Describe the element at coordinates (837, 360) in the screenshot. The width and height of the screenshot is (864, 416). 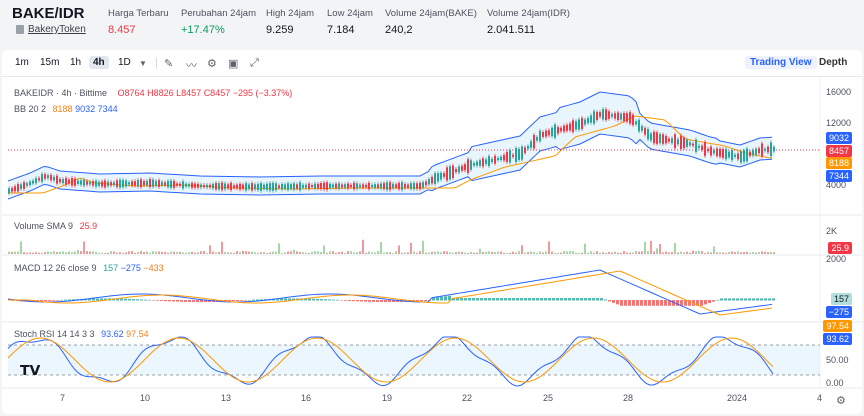
I see `stoch-axis-50: 50.00` at that location.